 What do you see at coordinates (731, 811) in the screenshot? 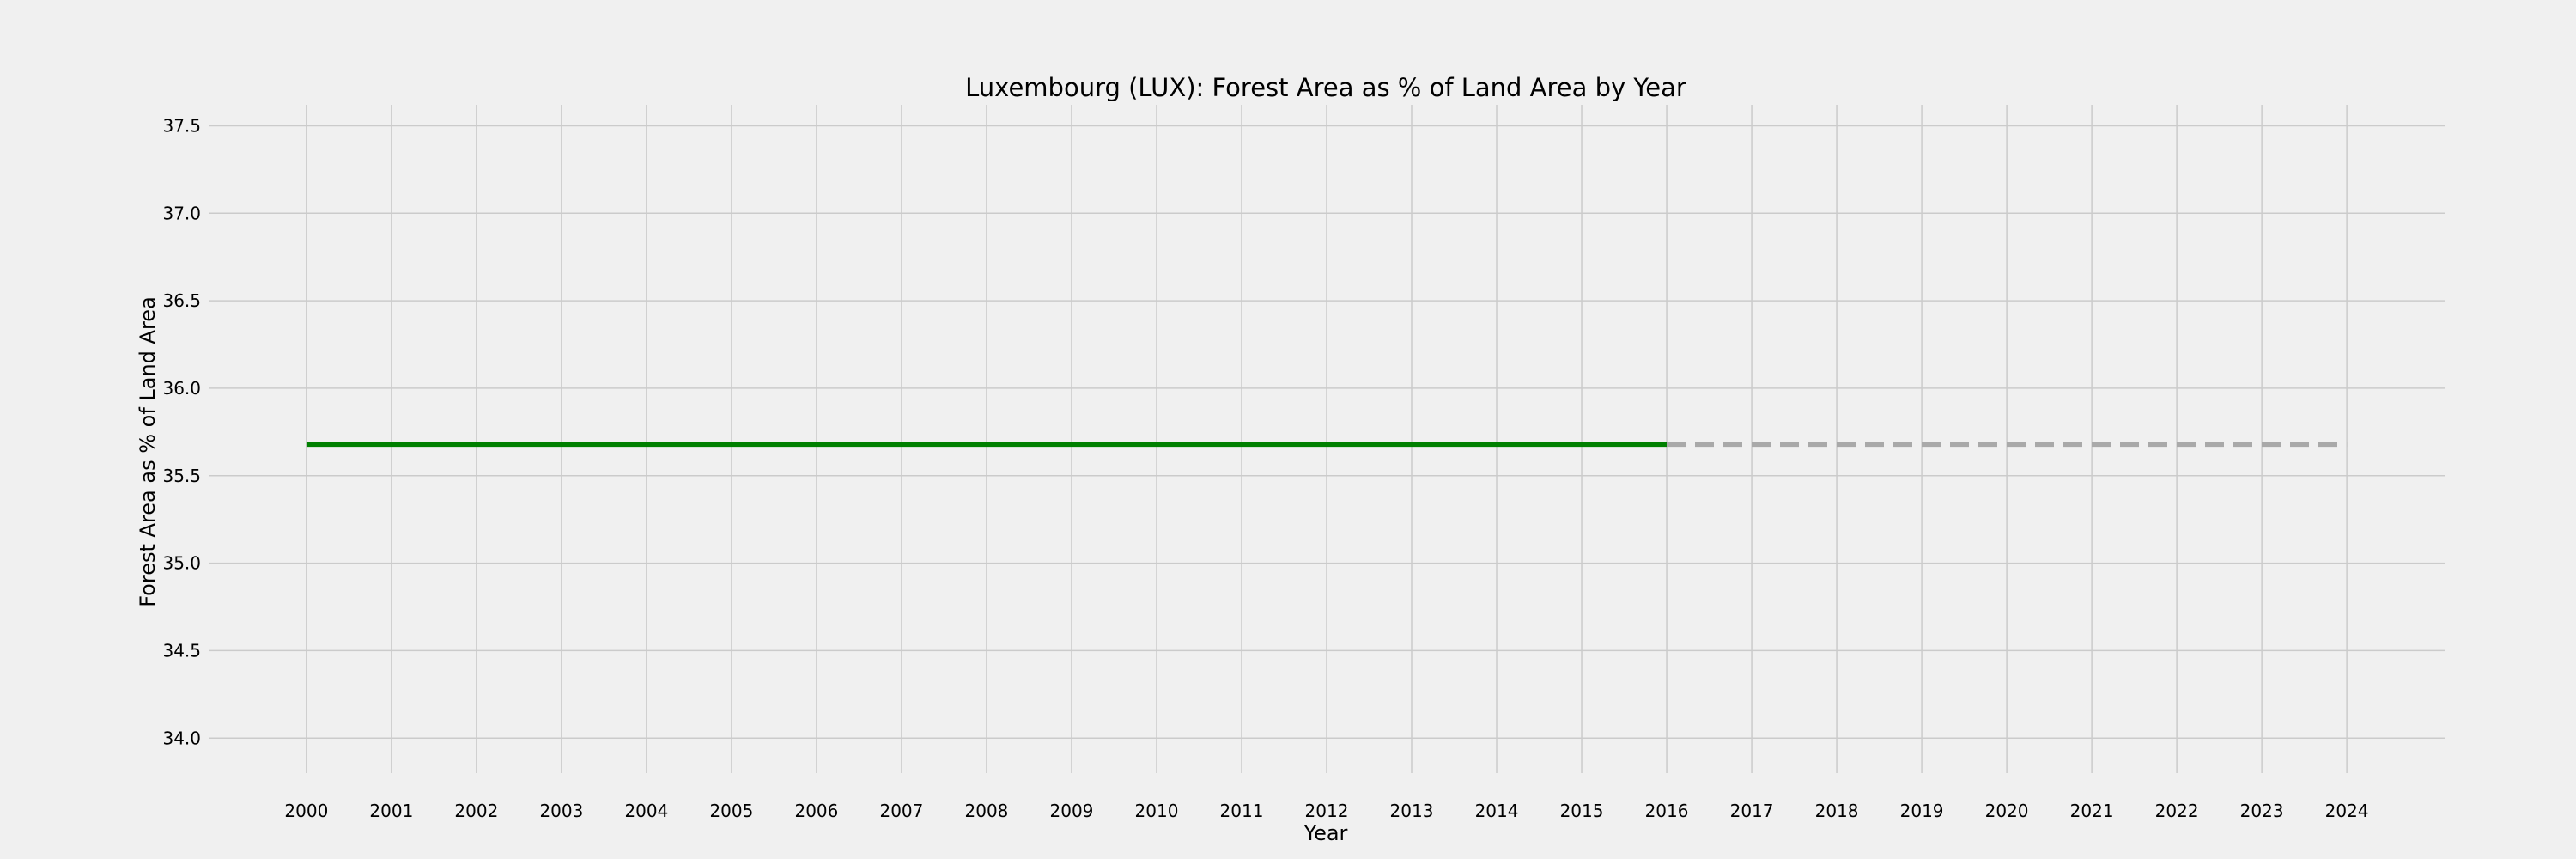
I see `x-tick-label: 2005` at bounding box center [731, 811].